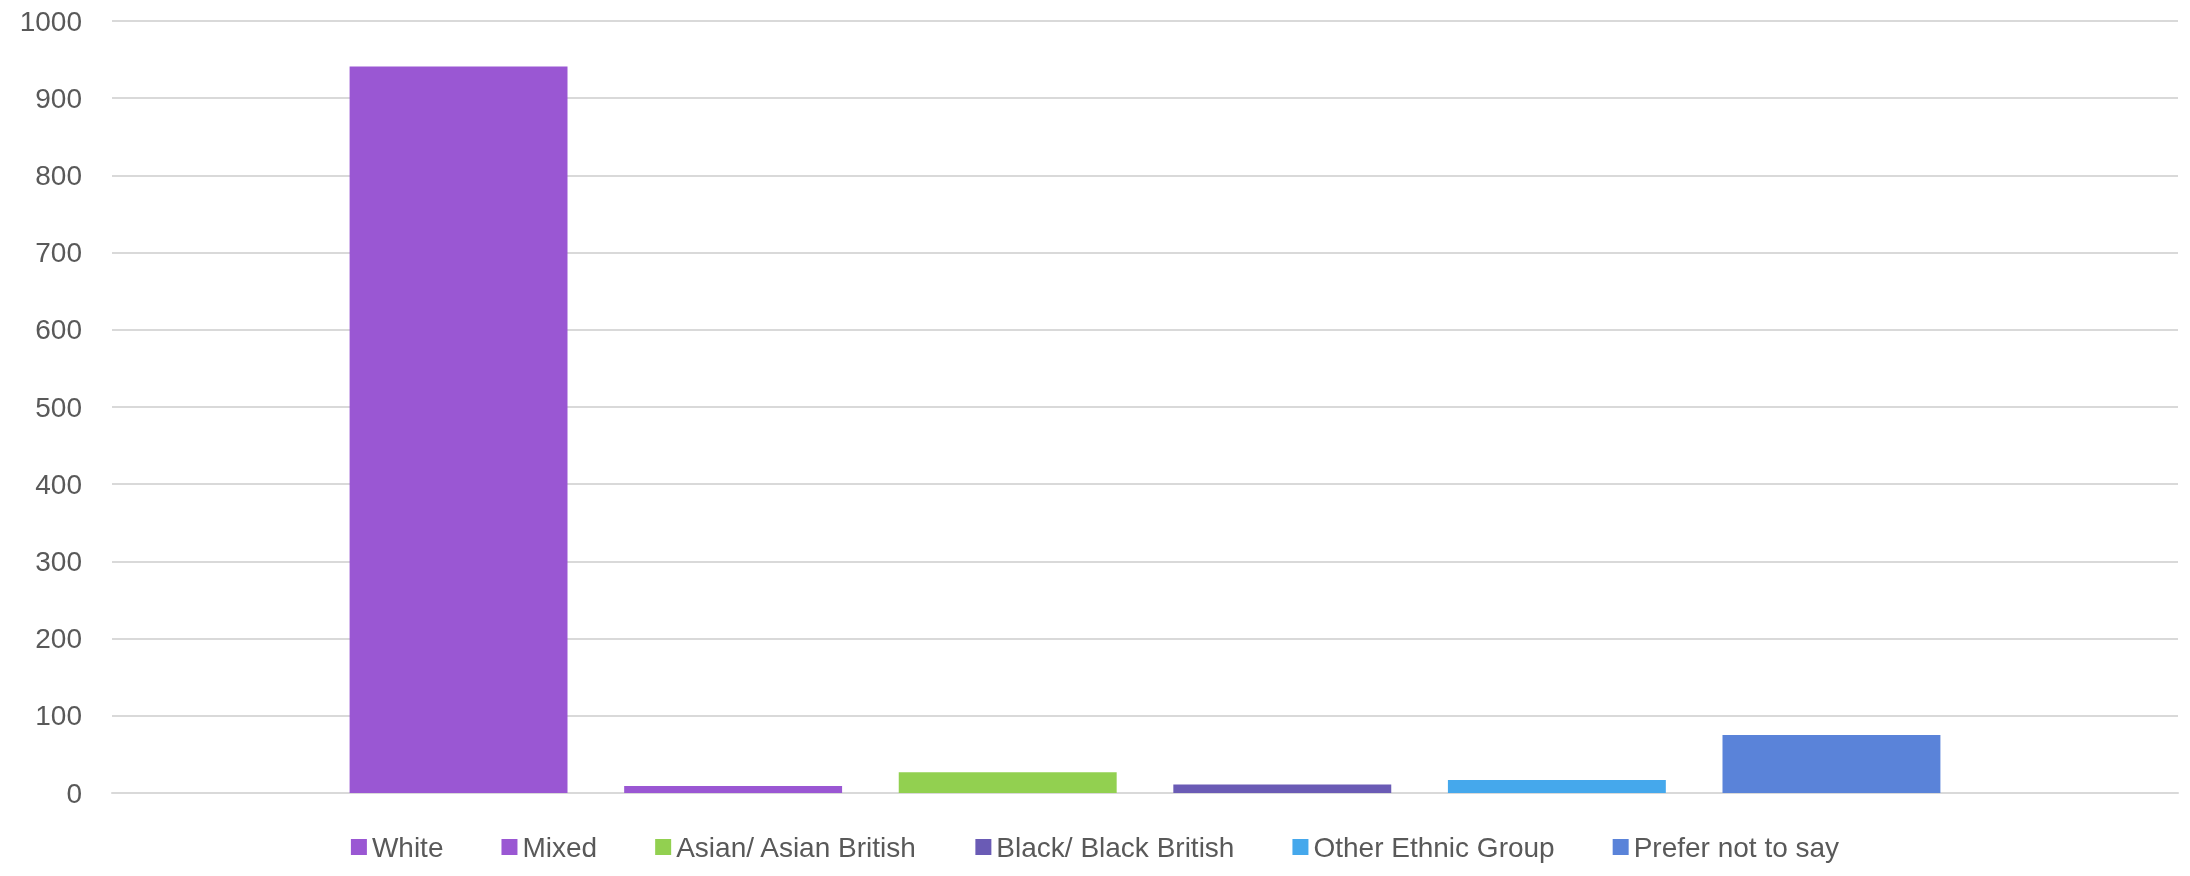 This screenshot has height=876, width=2190. I want to click on y-tick-label: 900, so click(58, 98).